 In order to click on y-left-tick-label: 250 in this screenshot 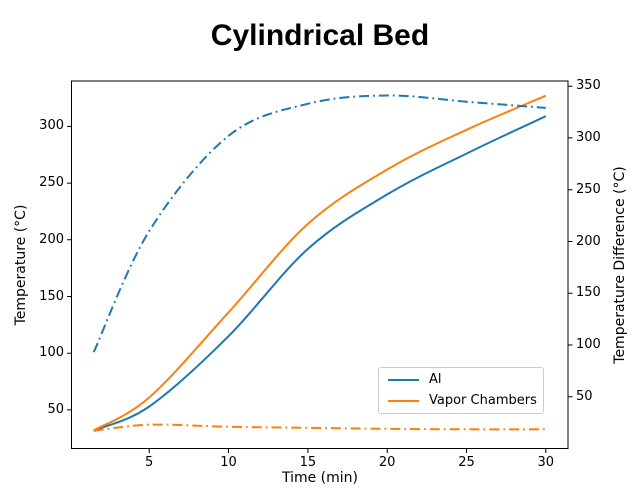, I will do `click(51, 183)`.